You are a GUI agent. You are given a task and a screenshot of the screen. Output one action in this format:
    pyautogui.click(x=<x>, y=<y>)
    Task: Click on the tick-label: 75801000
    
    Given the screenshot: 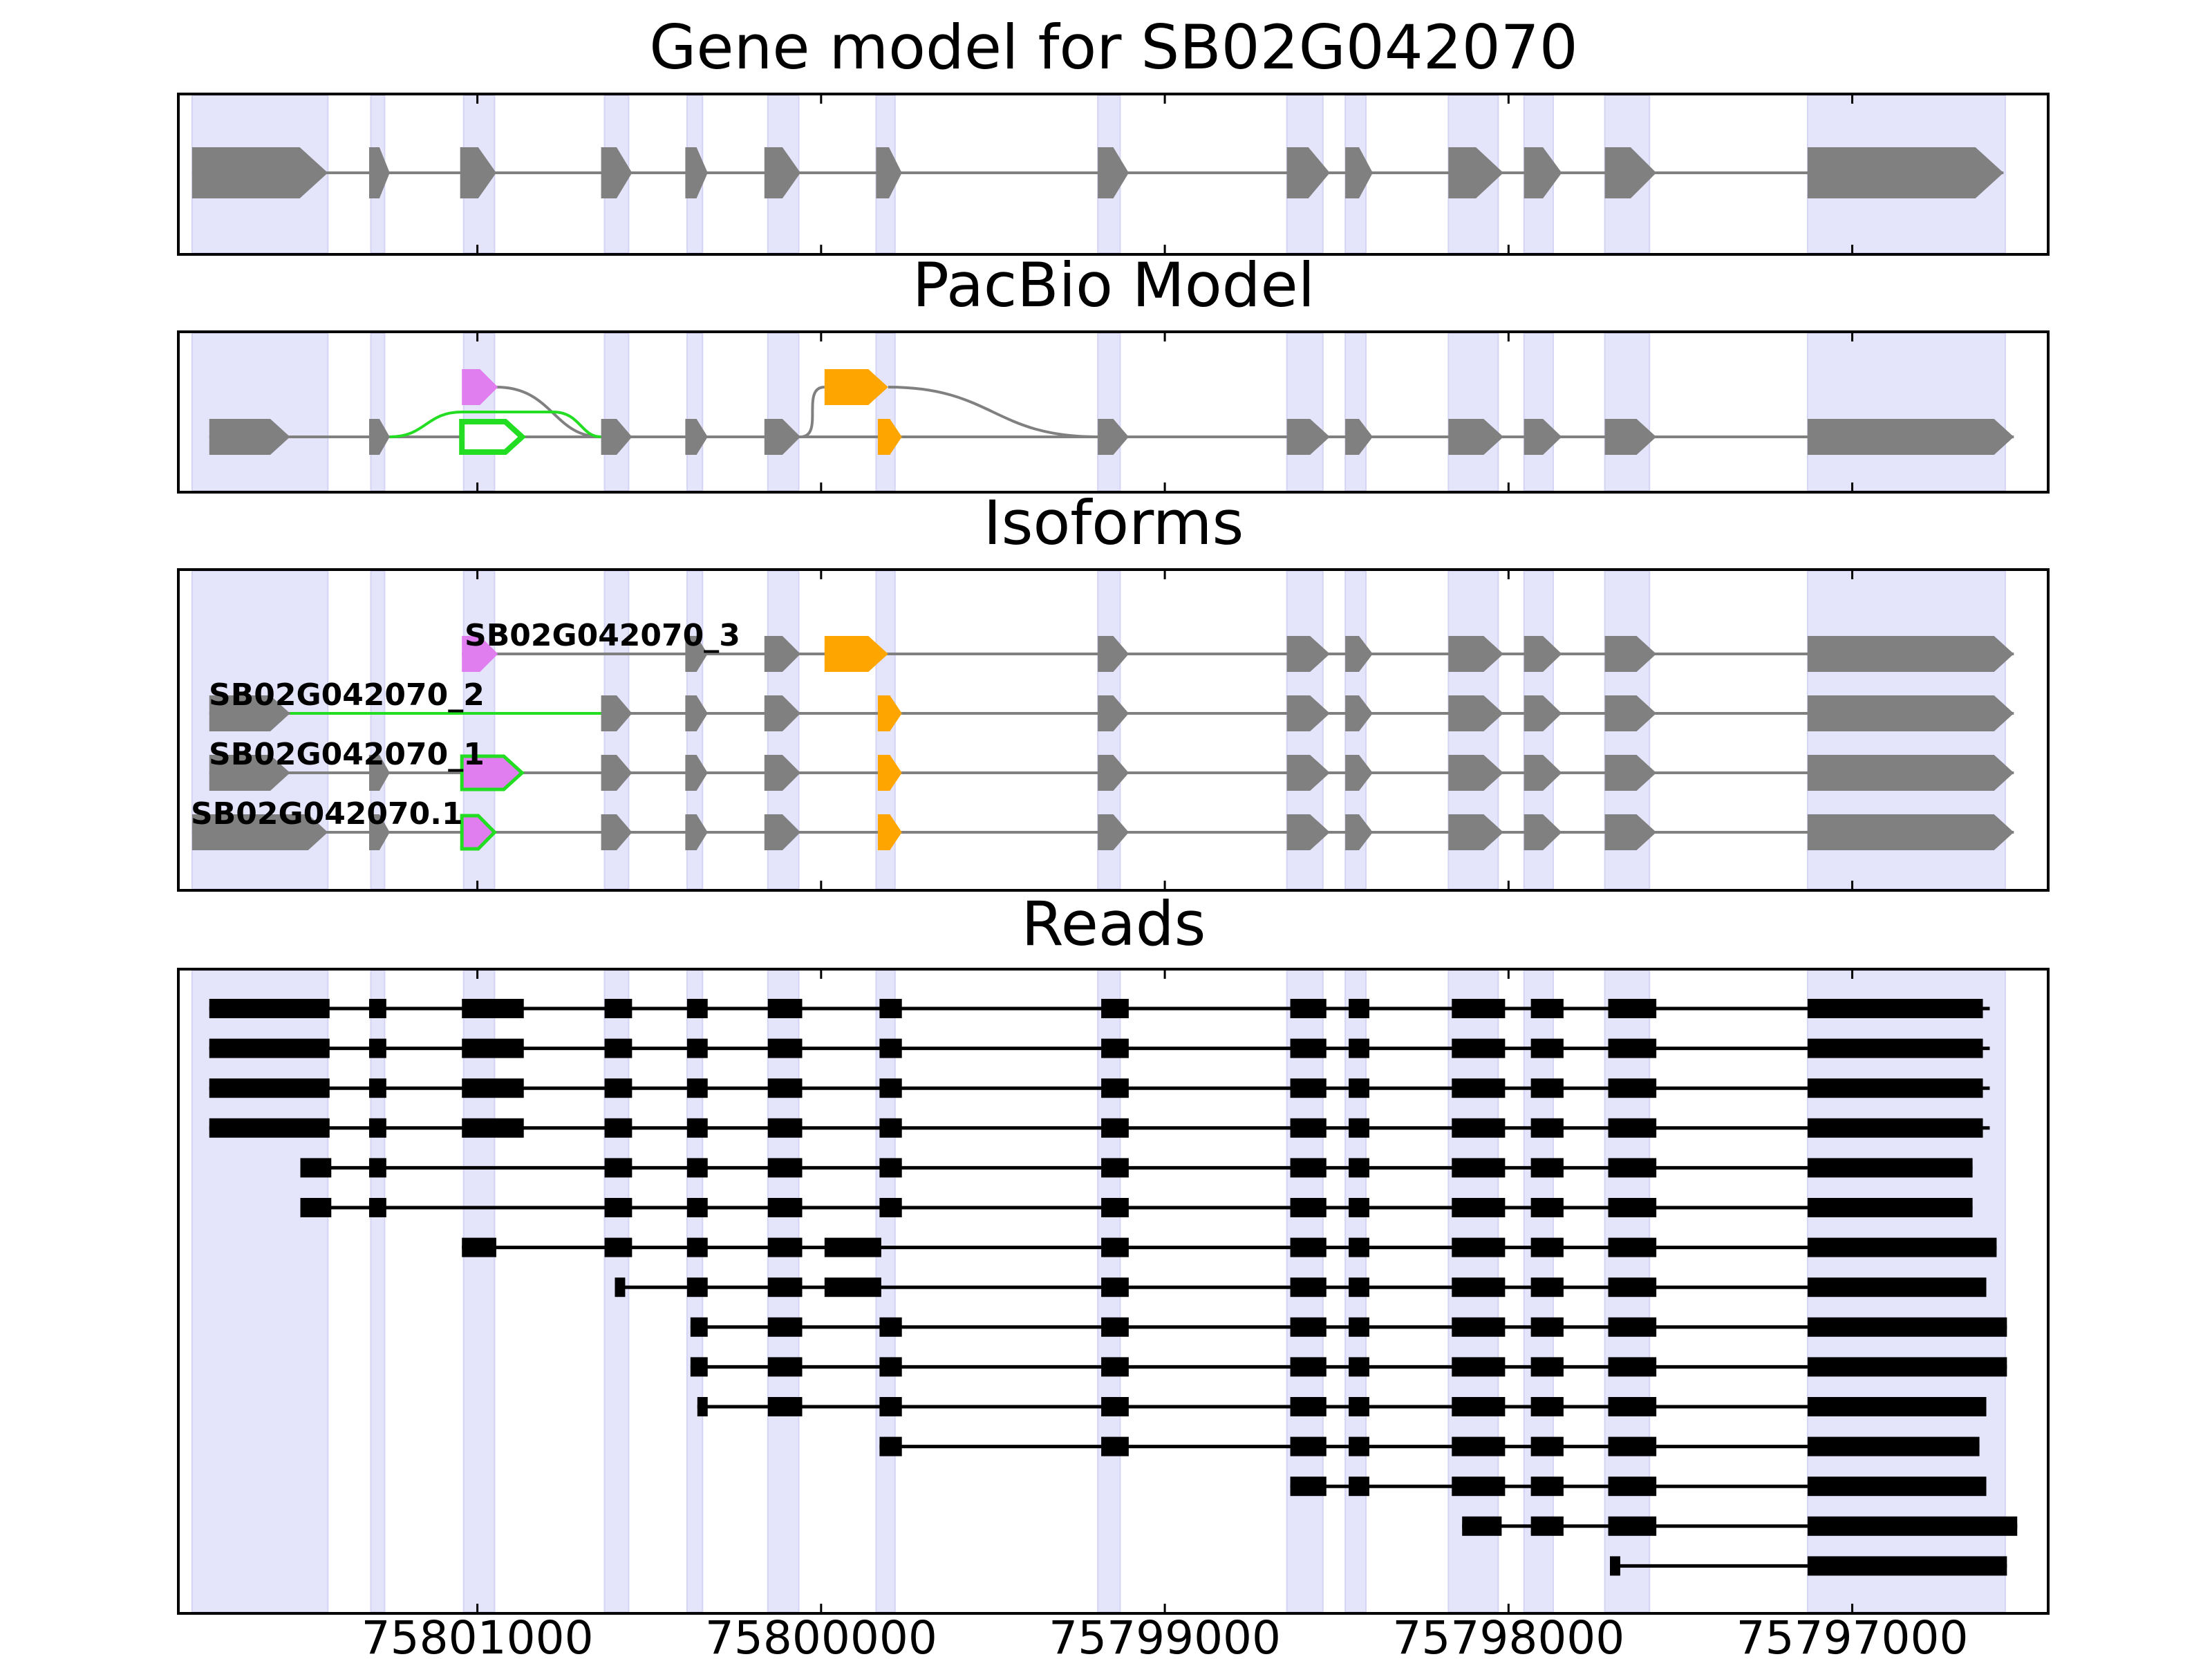 What is the action you would take?
    pyautogui.click(x=478, y=1635)
    